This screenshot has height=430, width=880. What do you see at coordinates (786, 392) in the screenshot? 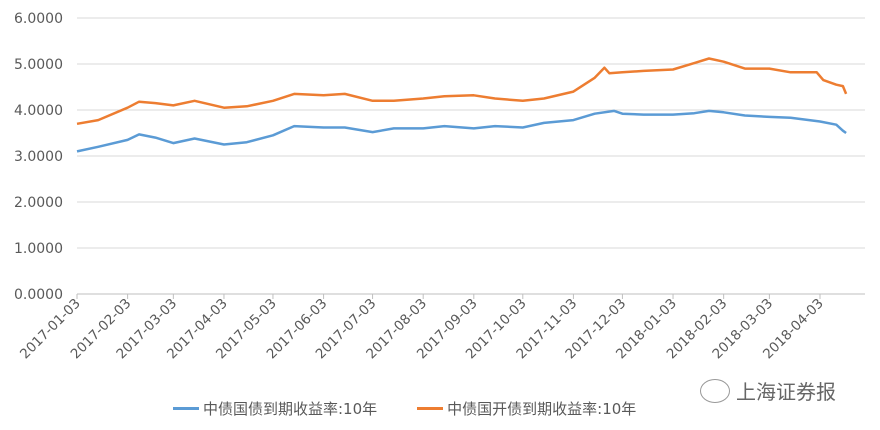
I see `brand-text: 上海证券报` at bounding box center [786, 392].